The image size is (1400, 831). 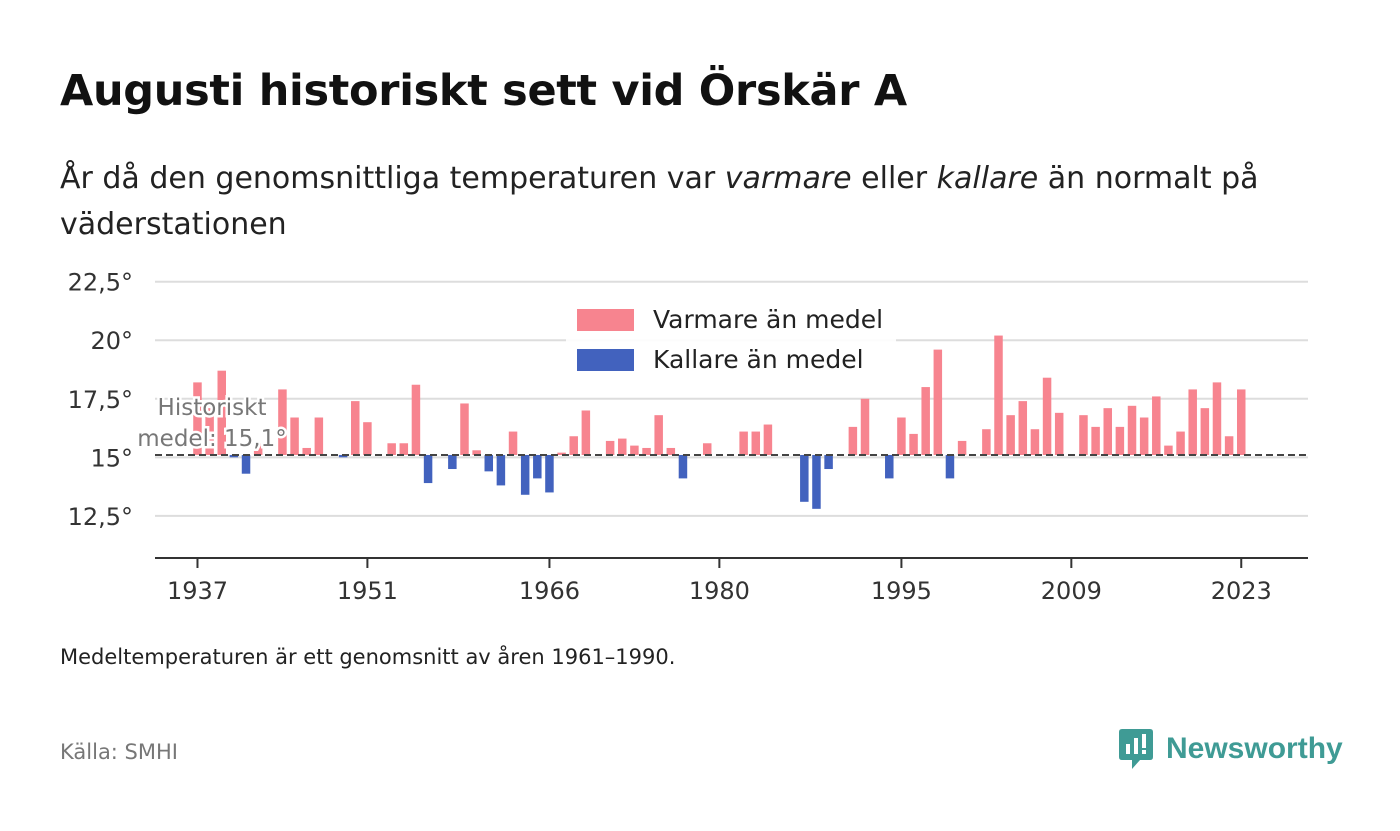 What do you see at coordinates (1136, 749) in the screenshot?
I see `newsworthy-logo-icon` at bounding box center [1136, 749].